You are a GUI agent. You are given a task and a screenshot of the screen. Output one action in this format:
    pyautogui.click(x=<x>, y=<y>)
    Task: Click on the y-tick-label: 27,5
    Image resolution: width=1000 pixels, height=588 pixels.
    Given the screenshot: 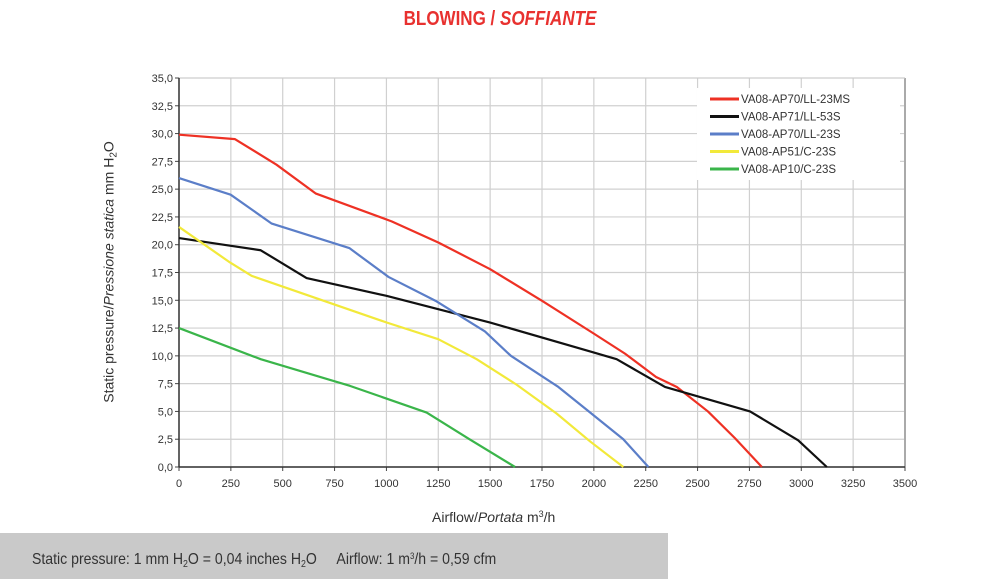 What is the action you would take?
    pyautogui.click(x=162, y=162)
    